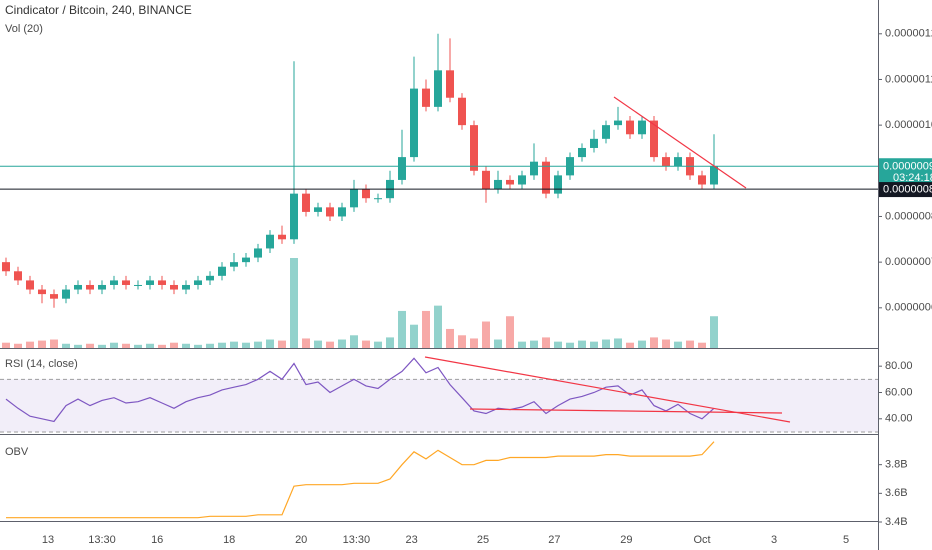  I want to click on countdown-label: 03:24:18, so click(912, 178).